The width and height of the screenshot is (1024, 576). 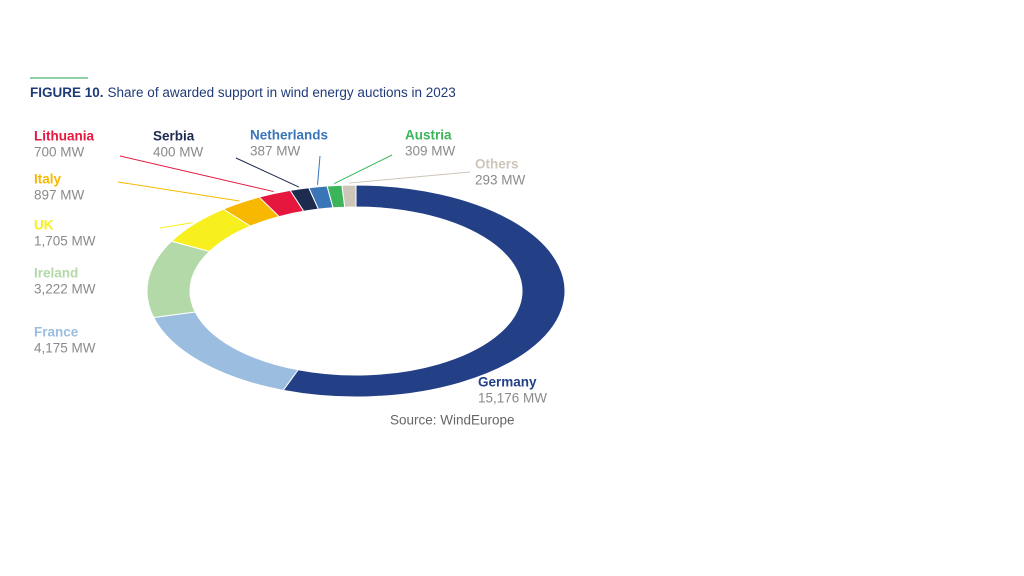 What do you see at coordinates (65, 289) in the screenshot?
I see `value-label: 3,222 MW` at bounding box center [65, 289].